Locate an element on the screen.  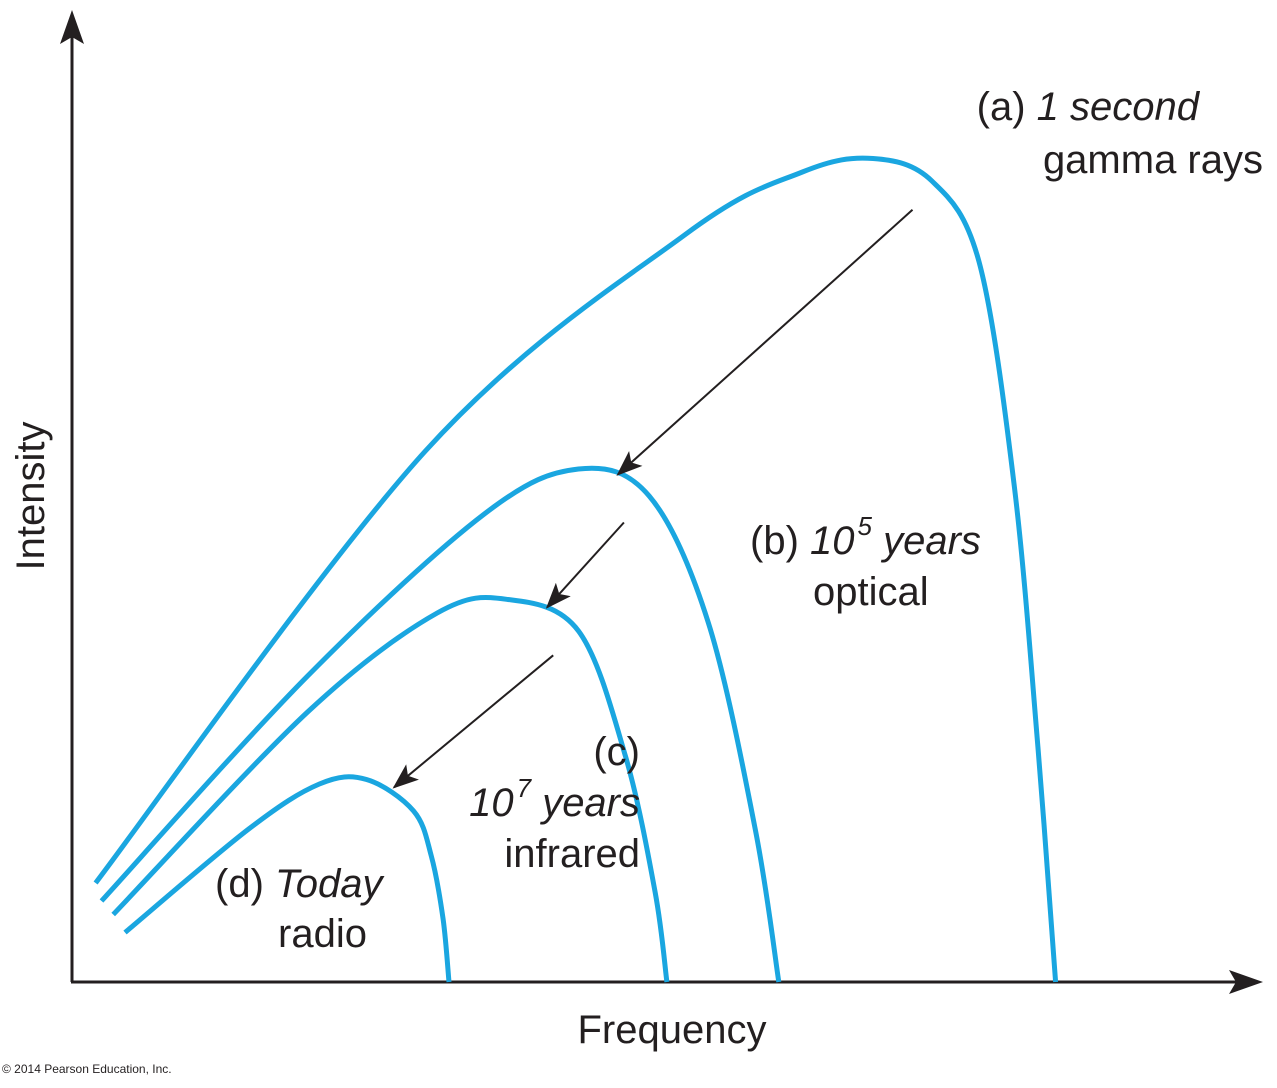
label-c-letter: (c) is located at coordinates (616, 752).